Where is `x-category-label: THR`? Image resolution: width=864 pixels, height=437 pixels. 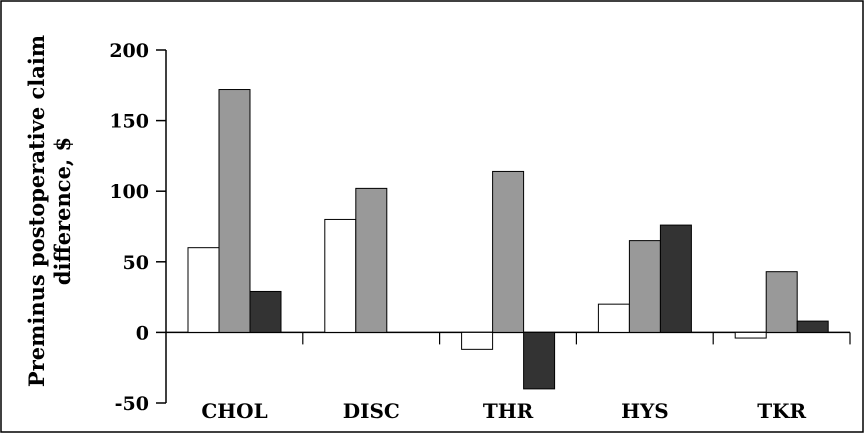
x-category-label: THR is located at coordinates (508, 411).